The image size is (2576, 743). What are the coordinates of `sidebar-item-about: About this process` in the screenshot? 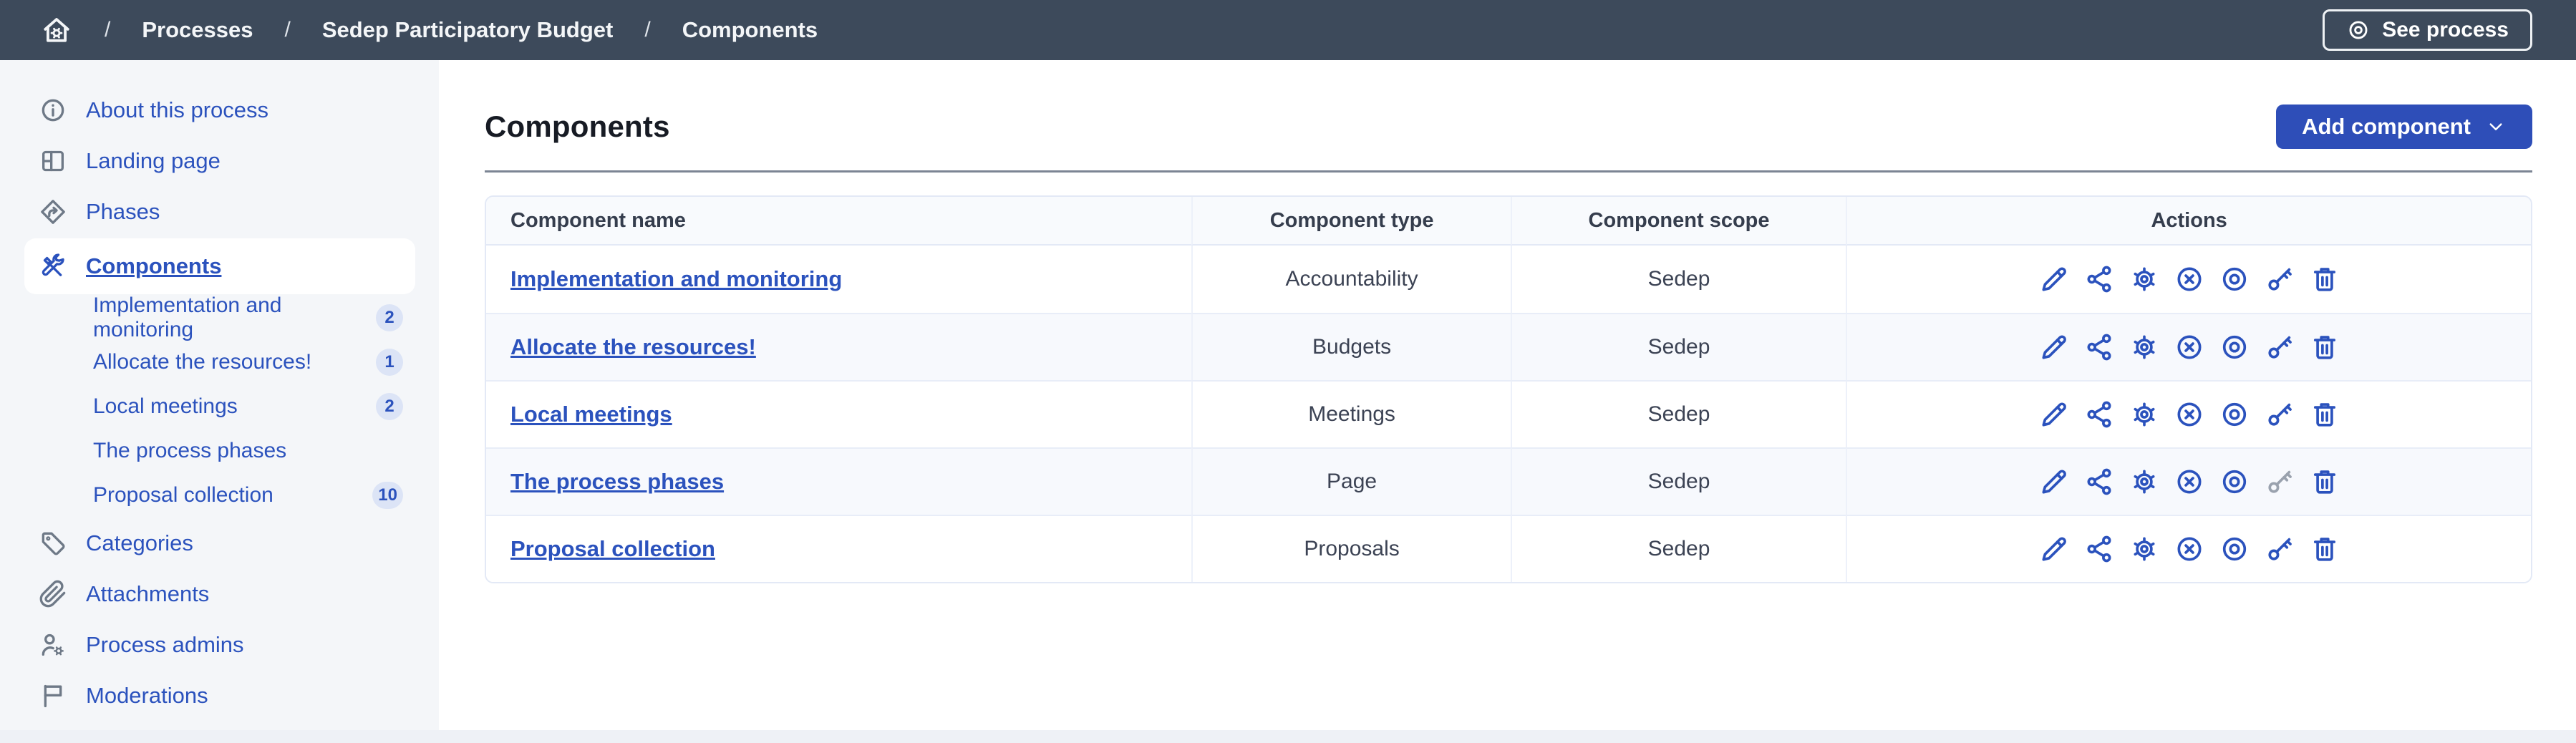 It's located at (220, 110).